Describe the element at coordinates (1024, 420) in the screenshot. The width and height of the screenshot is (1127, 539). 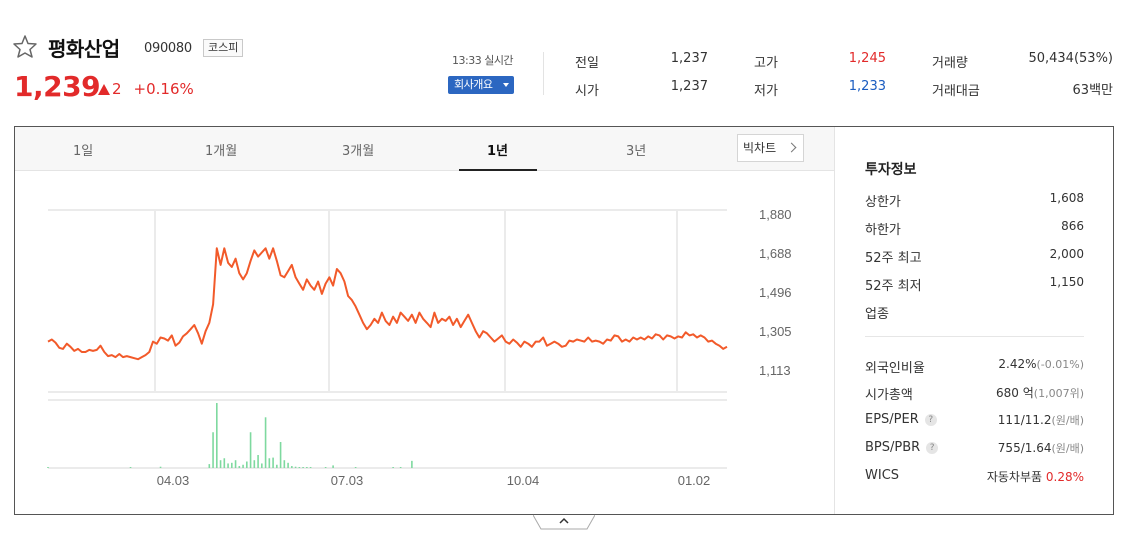
I see `eps-per: 111/11.2` at that location.